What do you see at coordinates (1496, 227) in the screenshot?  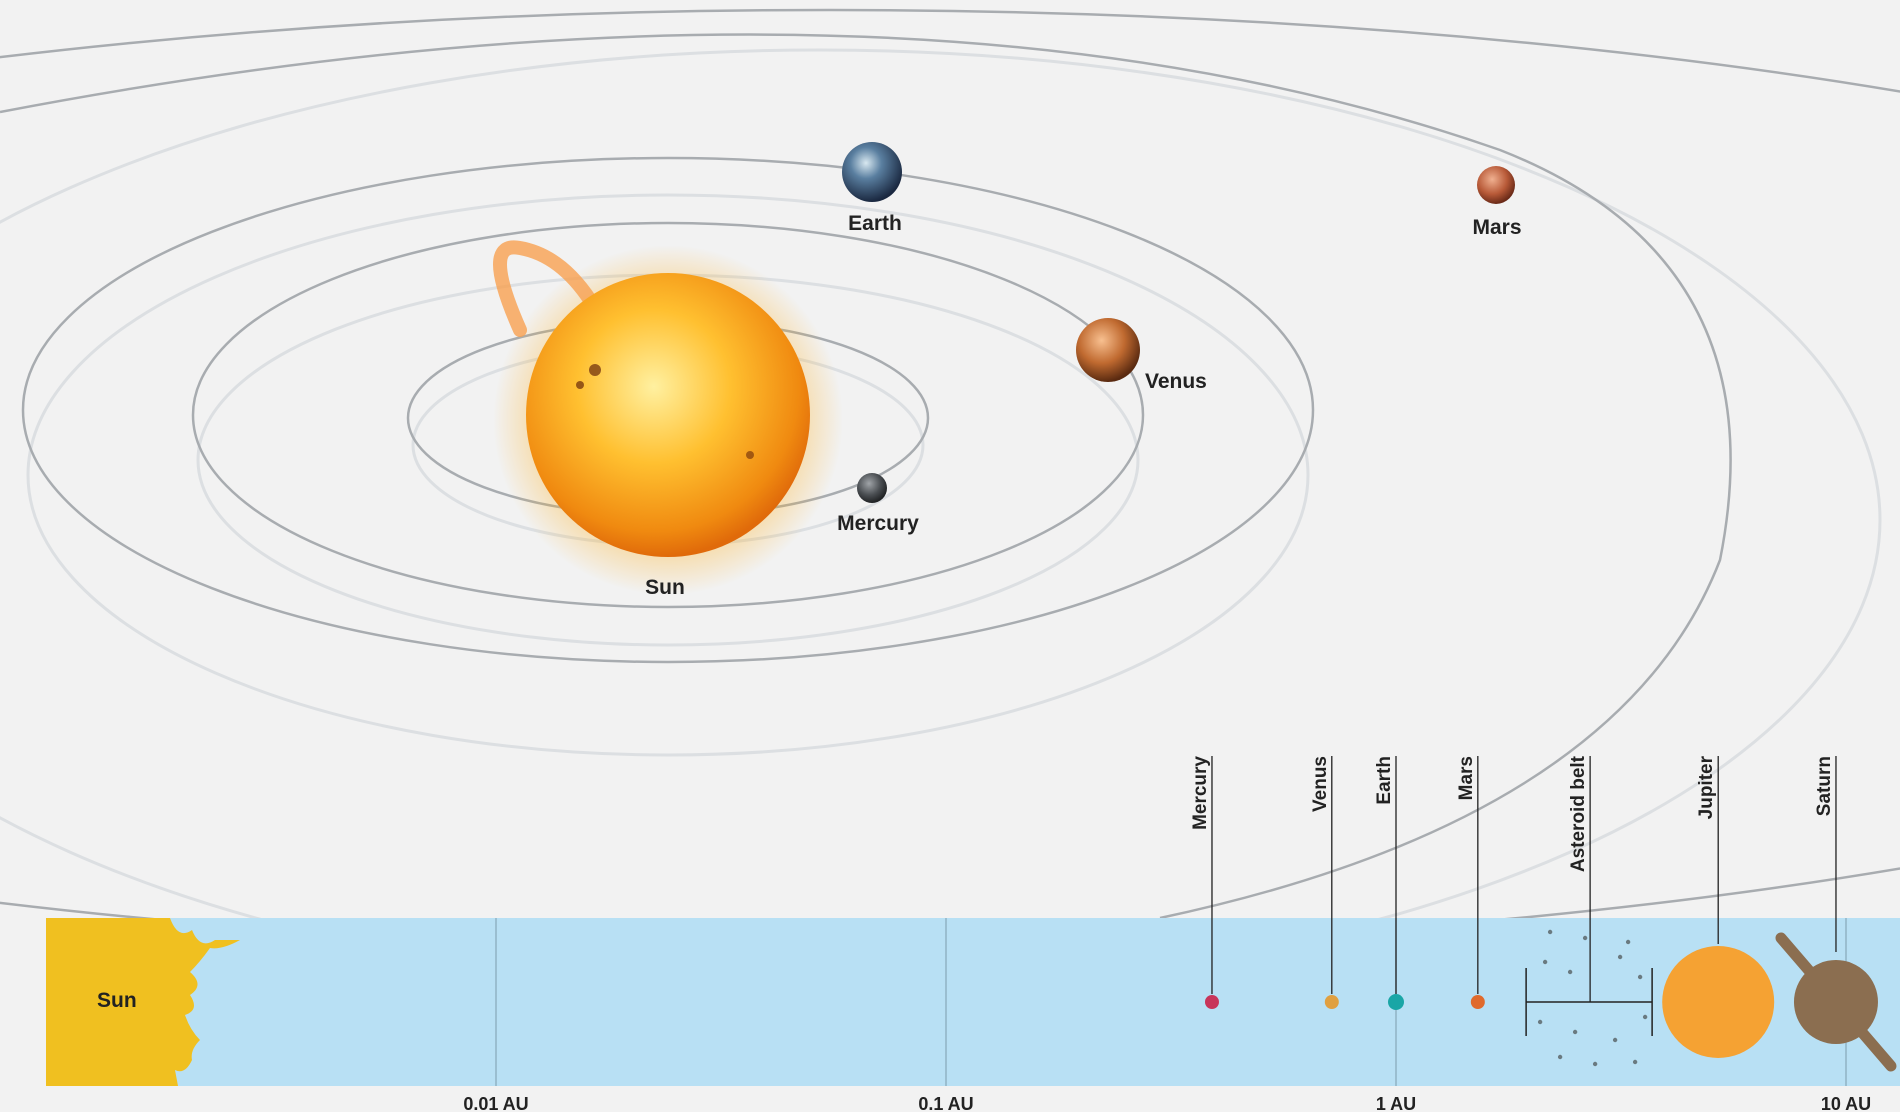 I see `mars-label: Mars` at bounding box center [1496, 227].